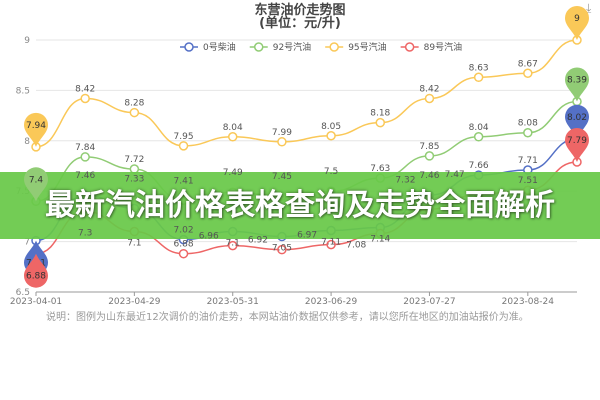  I want to click on pin-label: 9, so click(577, 19).